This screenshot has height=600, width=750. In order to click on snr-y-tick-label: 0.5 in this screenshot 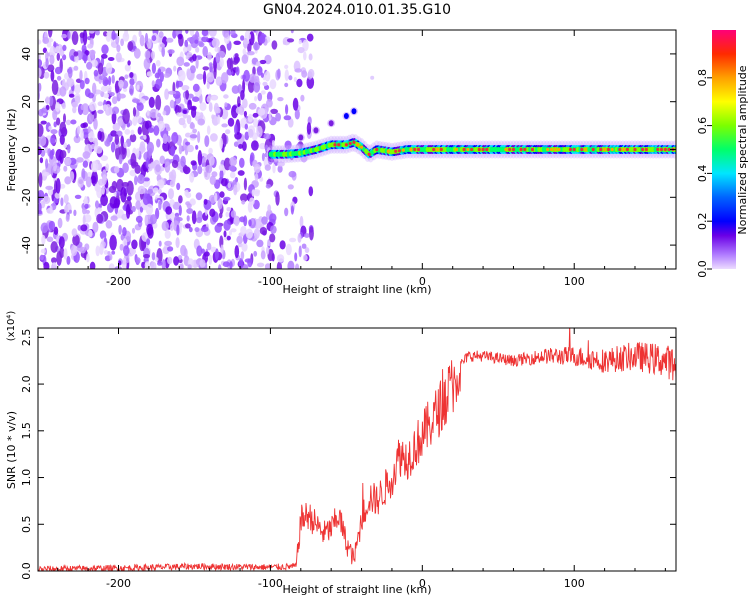, I will do `click(26, 525)`.